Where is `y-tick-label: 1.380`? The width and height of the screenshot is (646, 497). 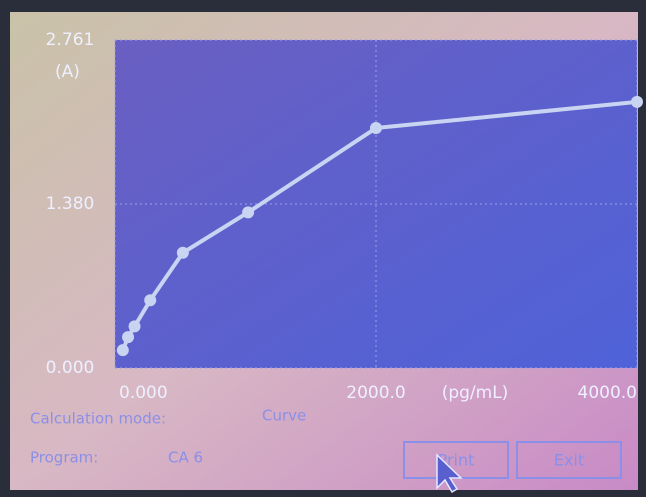
y-tick-label: 1.380 is located at coordinates (70, 204).